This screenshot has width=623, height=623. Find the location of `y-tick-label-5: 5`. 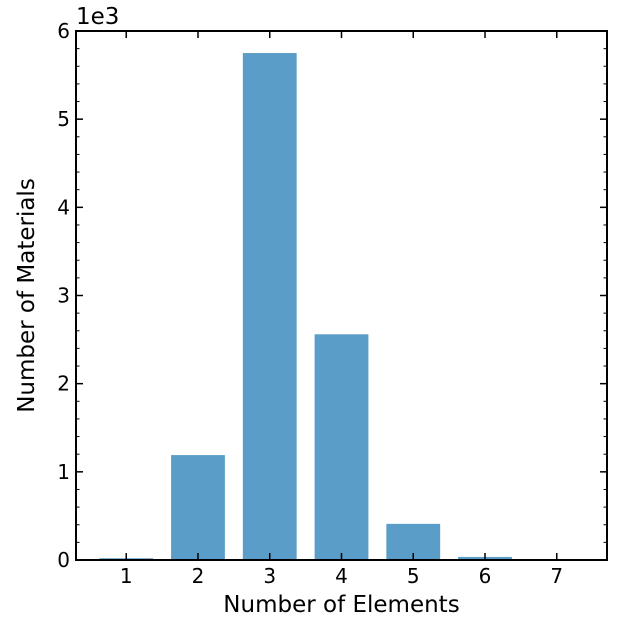

y-tick-label-5: 5 is located at coordinates (63, 119).